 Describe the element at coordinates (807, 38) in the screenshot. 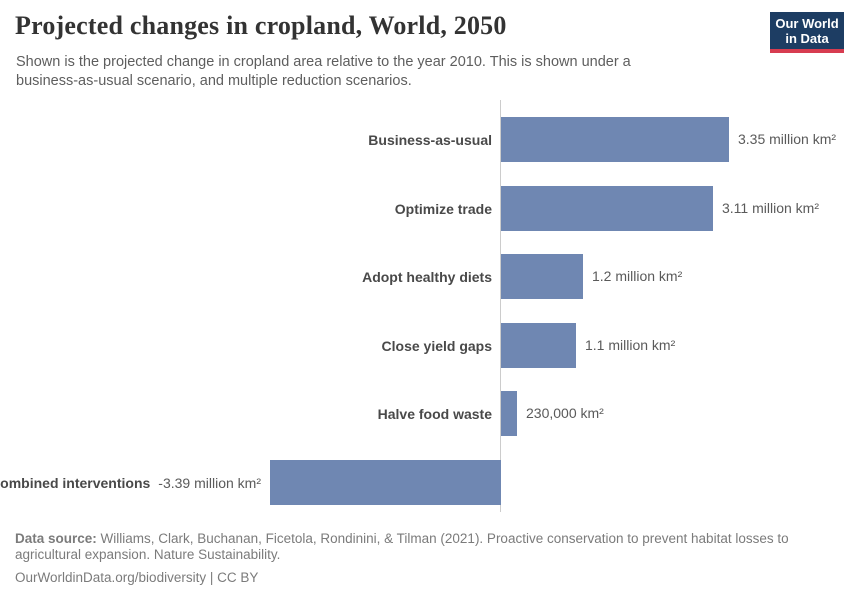

I see `owid-logo-line2: in Data` at that location.